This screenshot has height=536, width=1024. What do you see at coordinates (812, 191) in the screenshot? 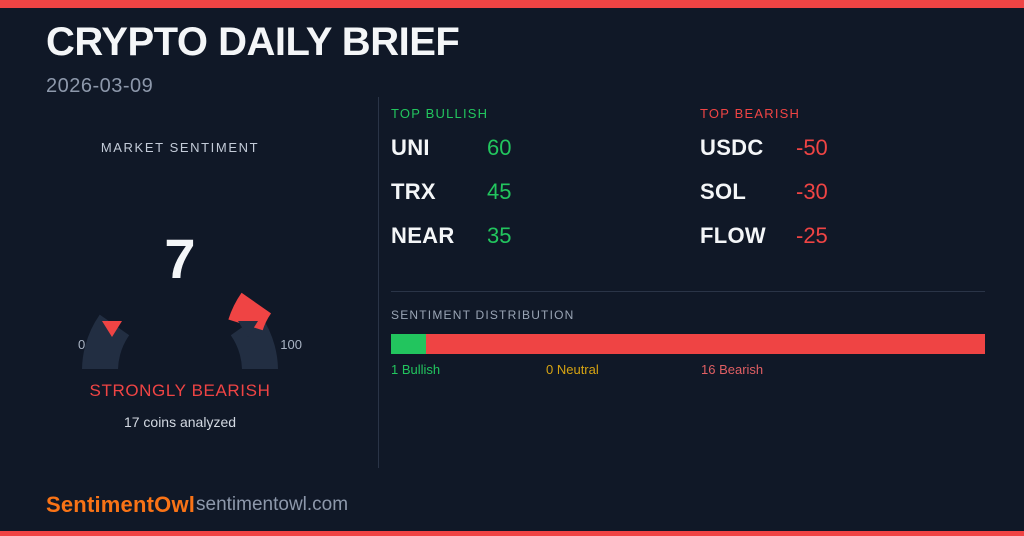
I see `coin-score: -30` at bounding box center [812, 191].